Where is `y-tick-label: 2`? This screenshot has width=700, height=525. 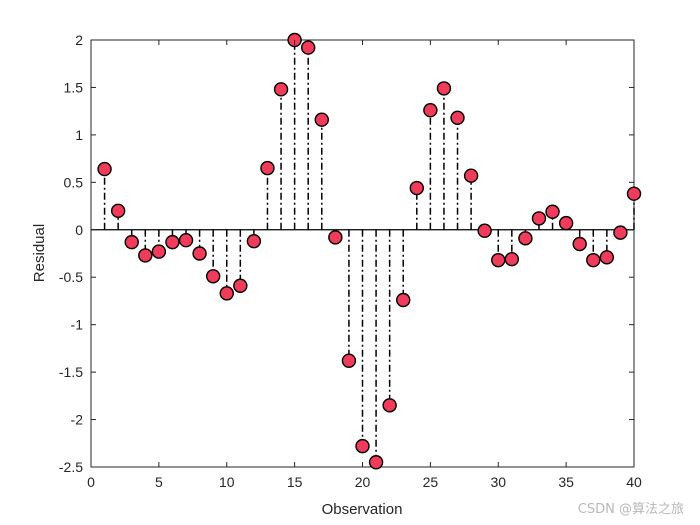
y-tick-label: 2 is located at coordinates (79, 40).